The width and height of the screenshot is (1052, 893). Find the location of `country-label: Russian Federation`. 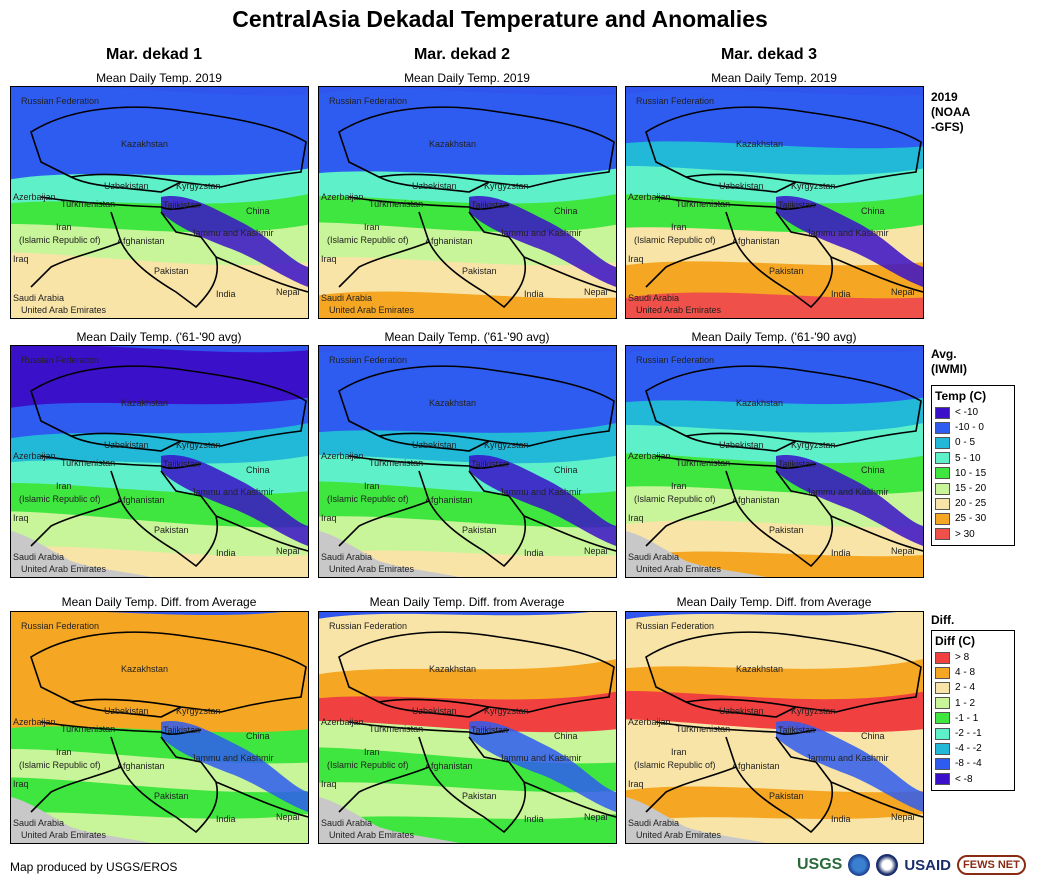

country-label: Russian Federation is located at coordinates (675, 360).